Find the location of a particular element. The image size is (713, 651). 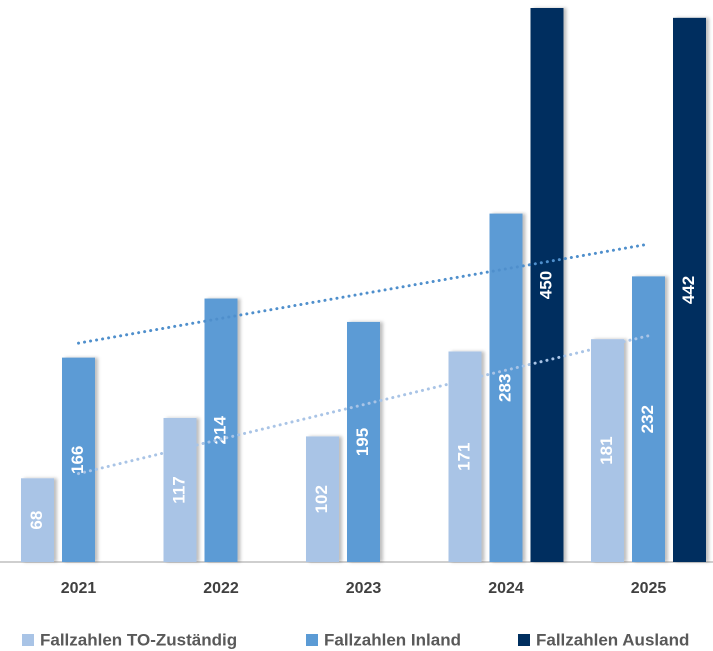

value-label: 102 is located at coordinates (321, 499).